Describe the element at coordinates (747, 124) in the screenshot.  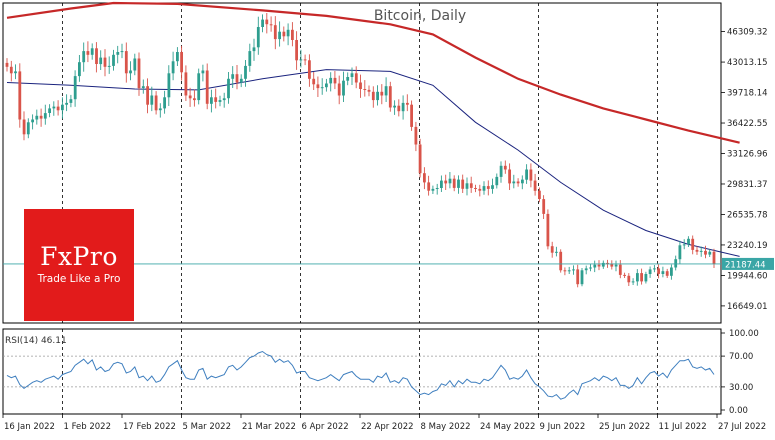
I see `price-axis-label: 36422.55` at that location.